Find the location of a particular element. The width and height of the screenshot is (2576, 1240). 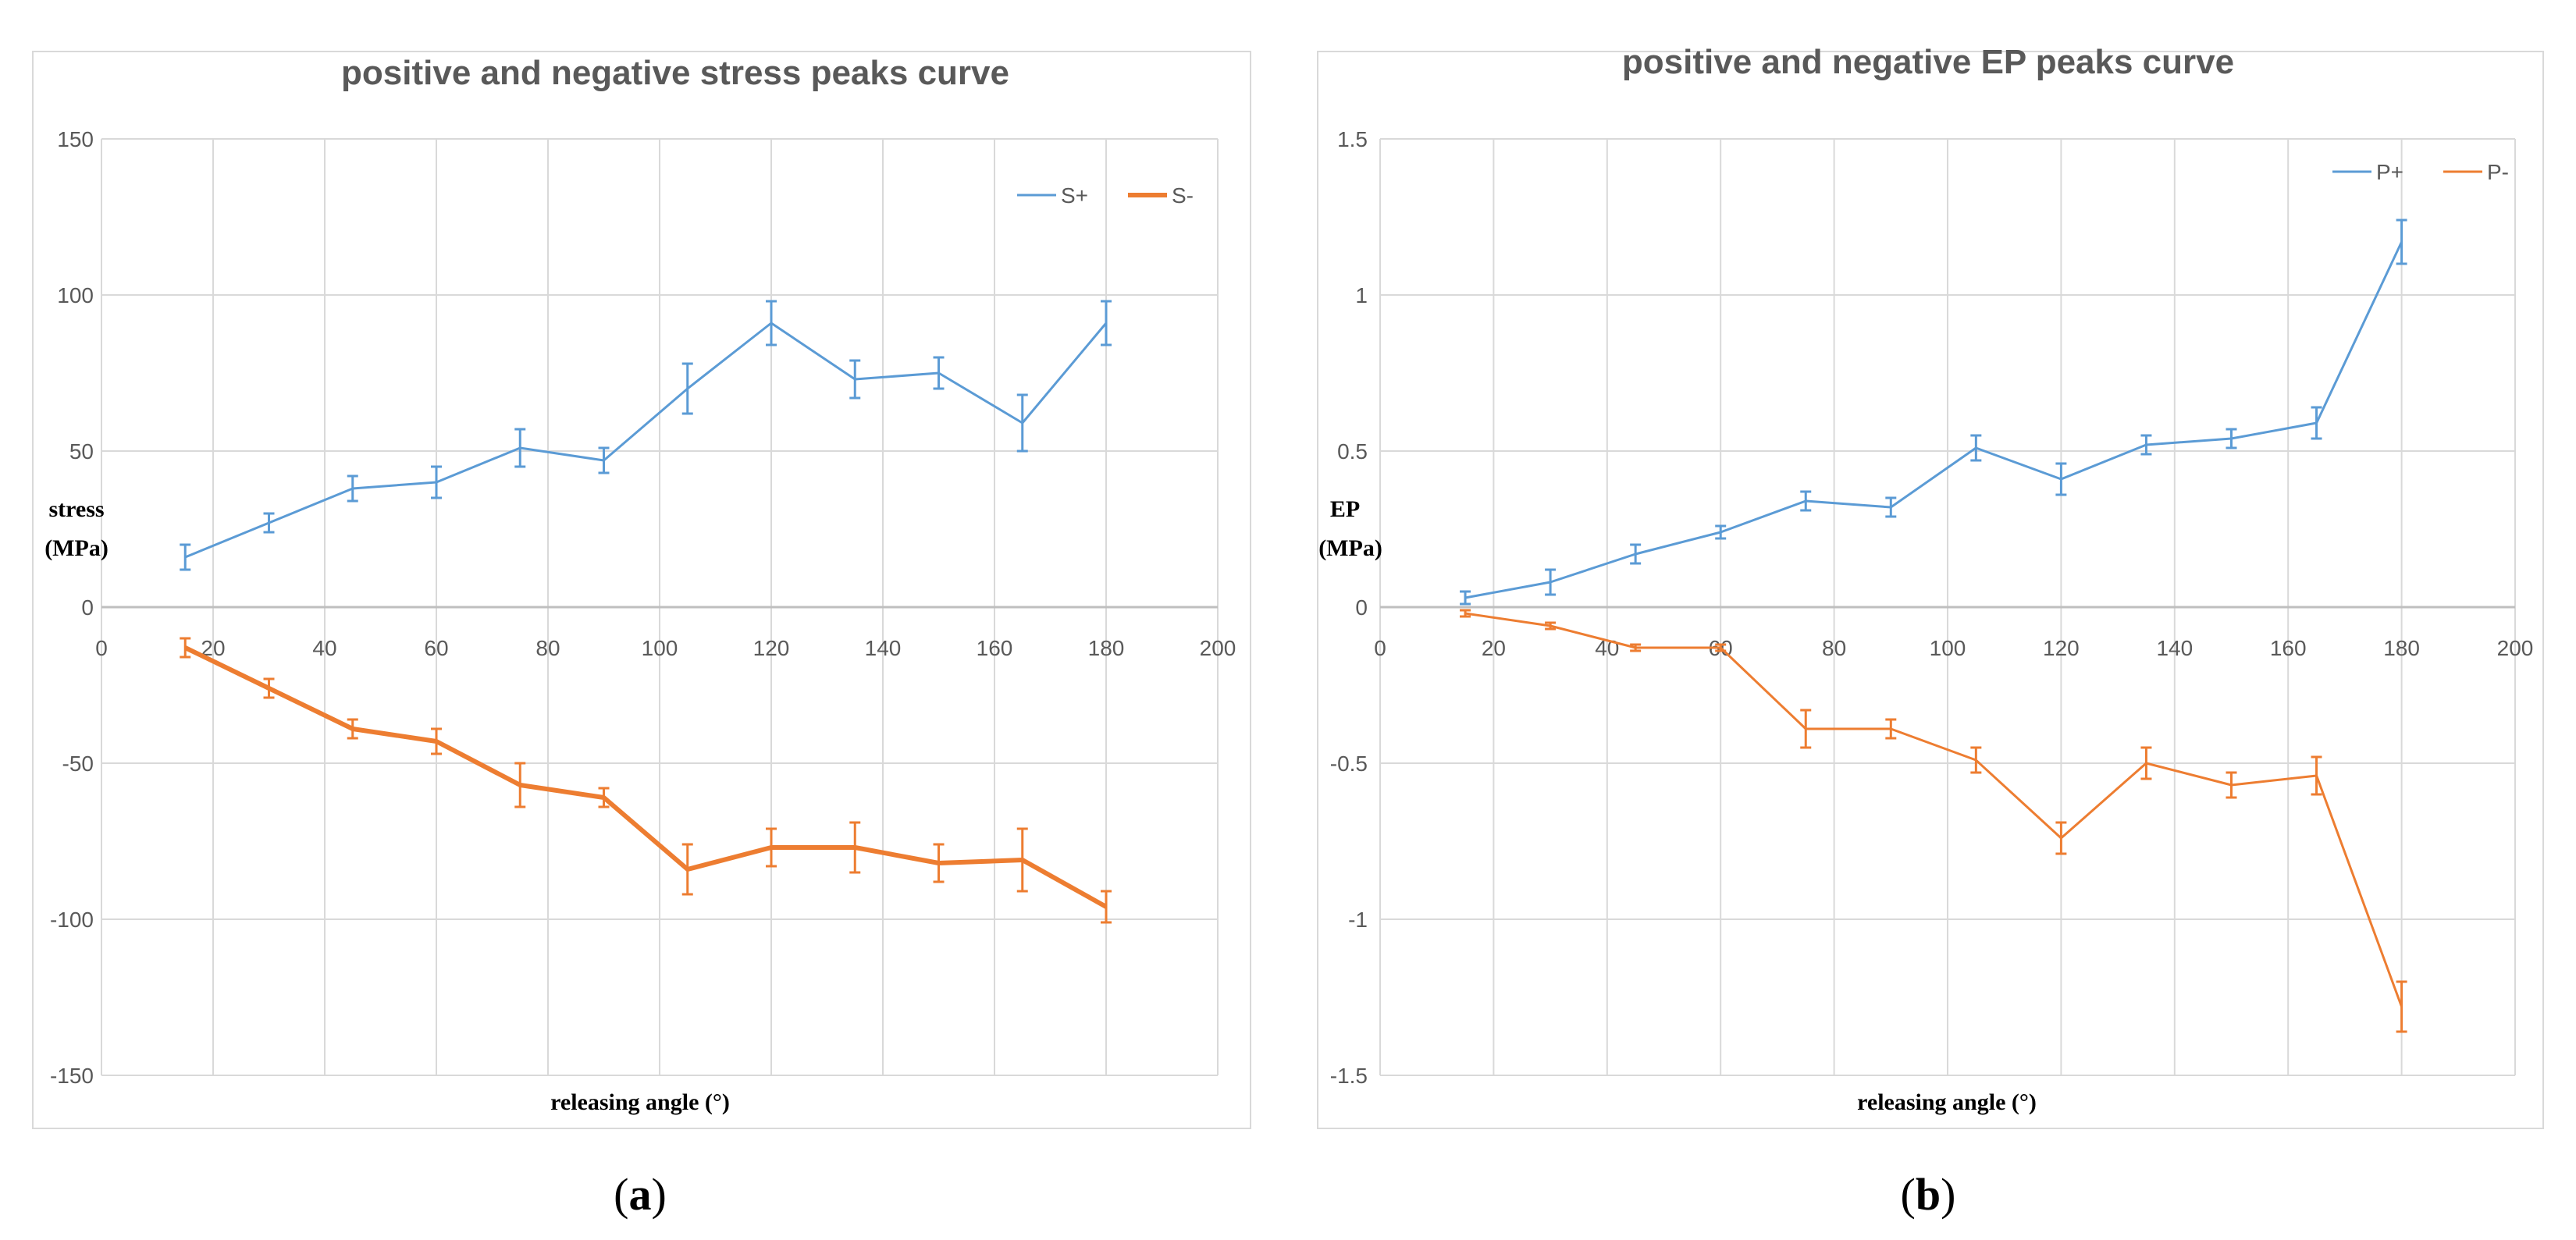

y-tick-label: -100 is located at coordinates (72, 920).